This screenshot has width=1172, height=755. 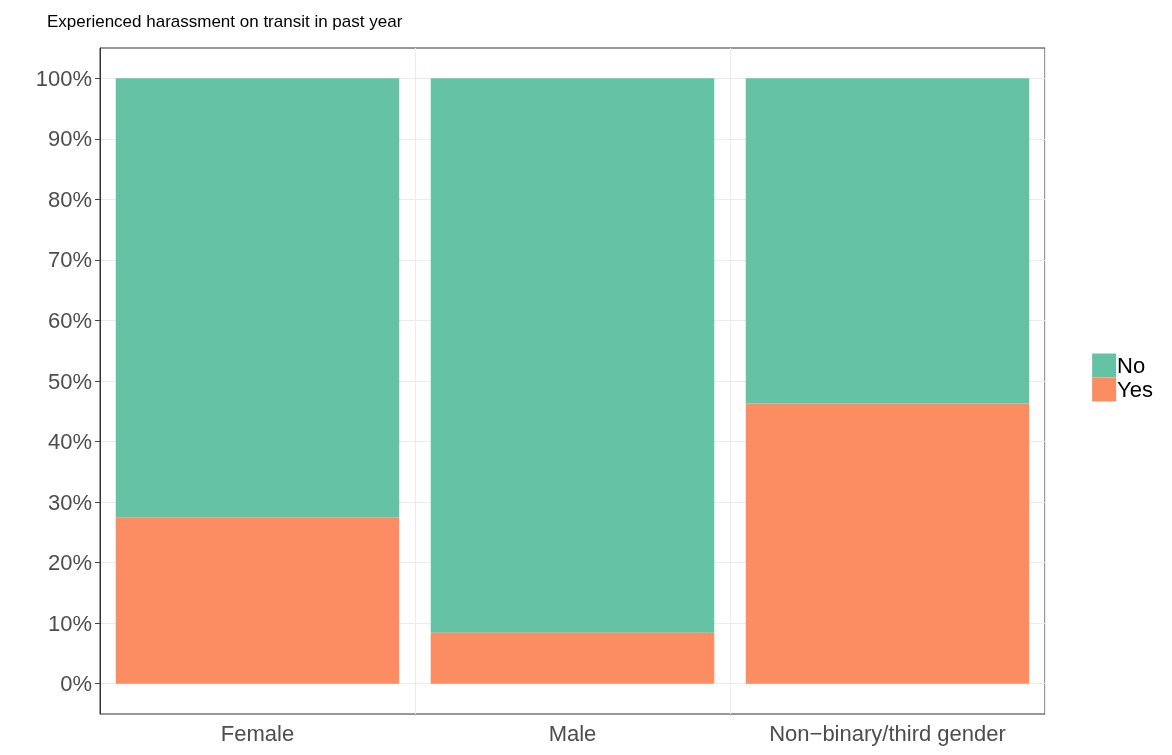 What do you see at coordinates (225, 21) in the screenshot?
I see `chart-title: Experienced harassment on transit in past year` at bounding box center [225, 21].